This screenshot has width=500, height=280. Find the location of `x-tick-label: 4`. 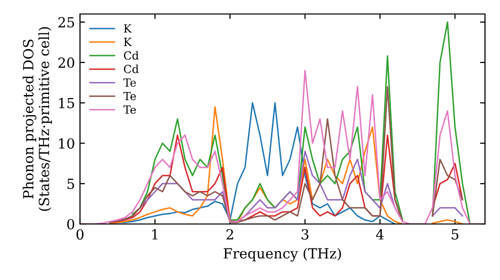

x-tick-label: 4 is located at coordinates (380, 234).